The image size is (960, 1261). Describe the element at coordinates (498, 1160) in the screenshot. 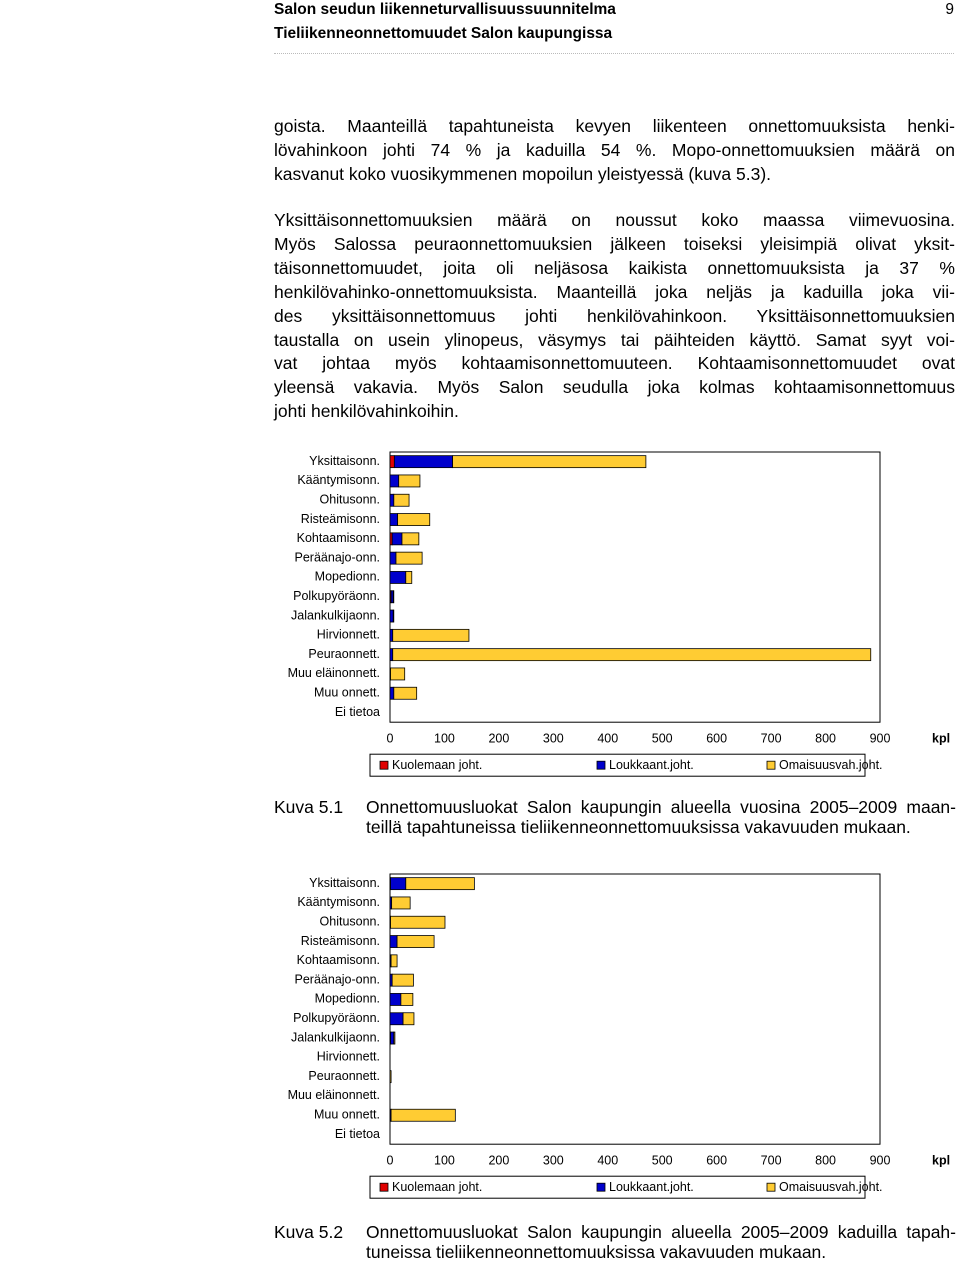

I see `x-tick-label: 200` at that location.